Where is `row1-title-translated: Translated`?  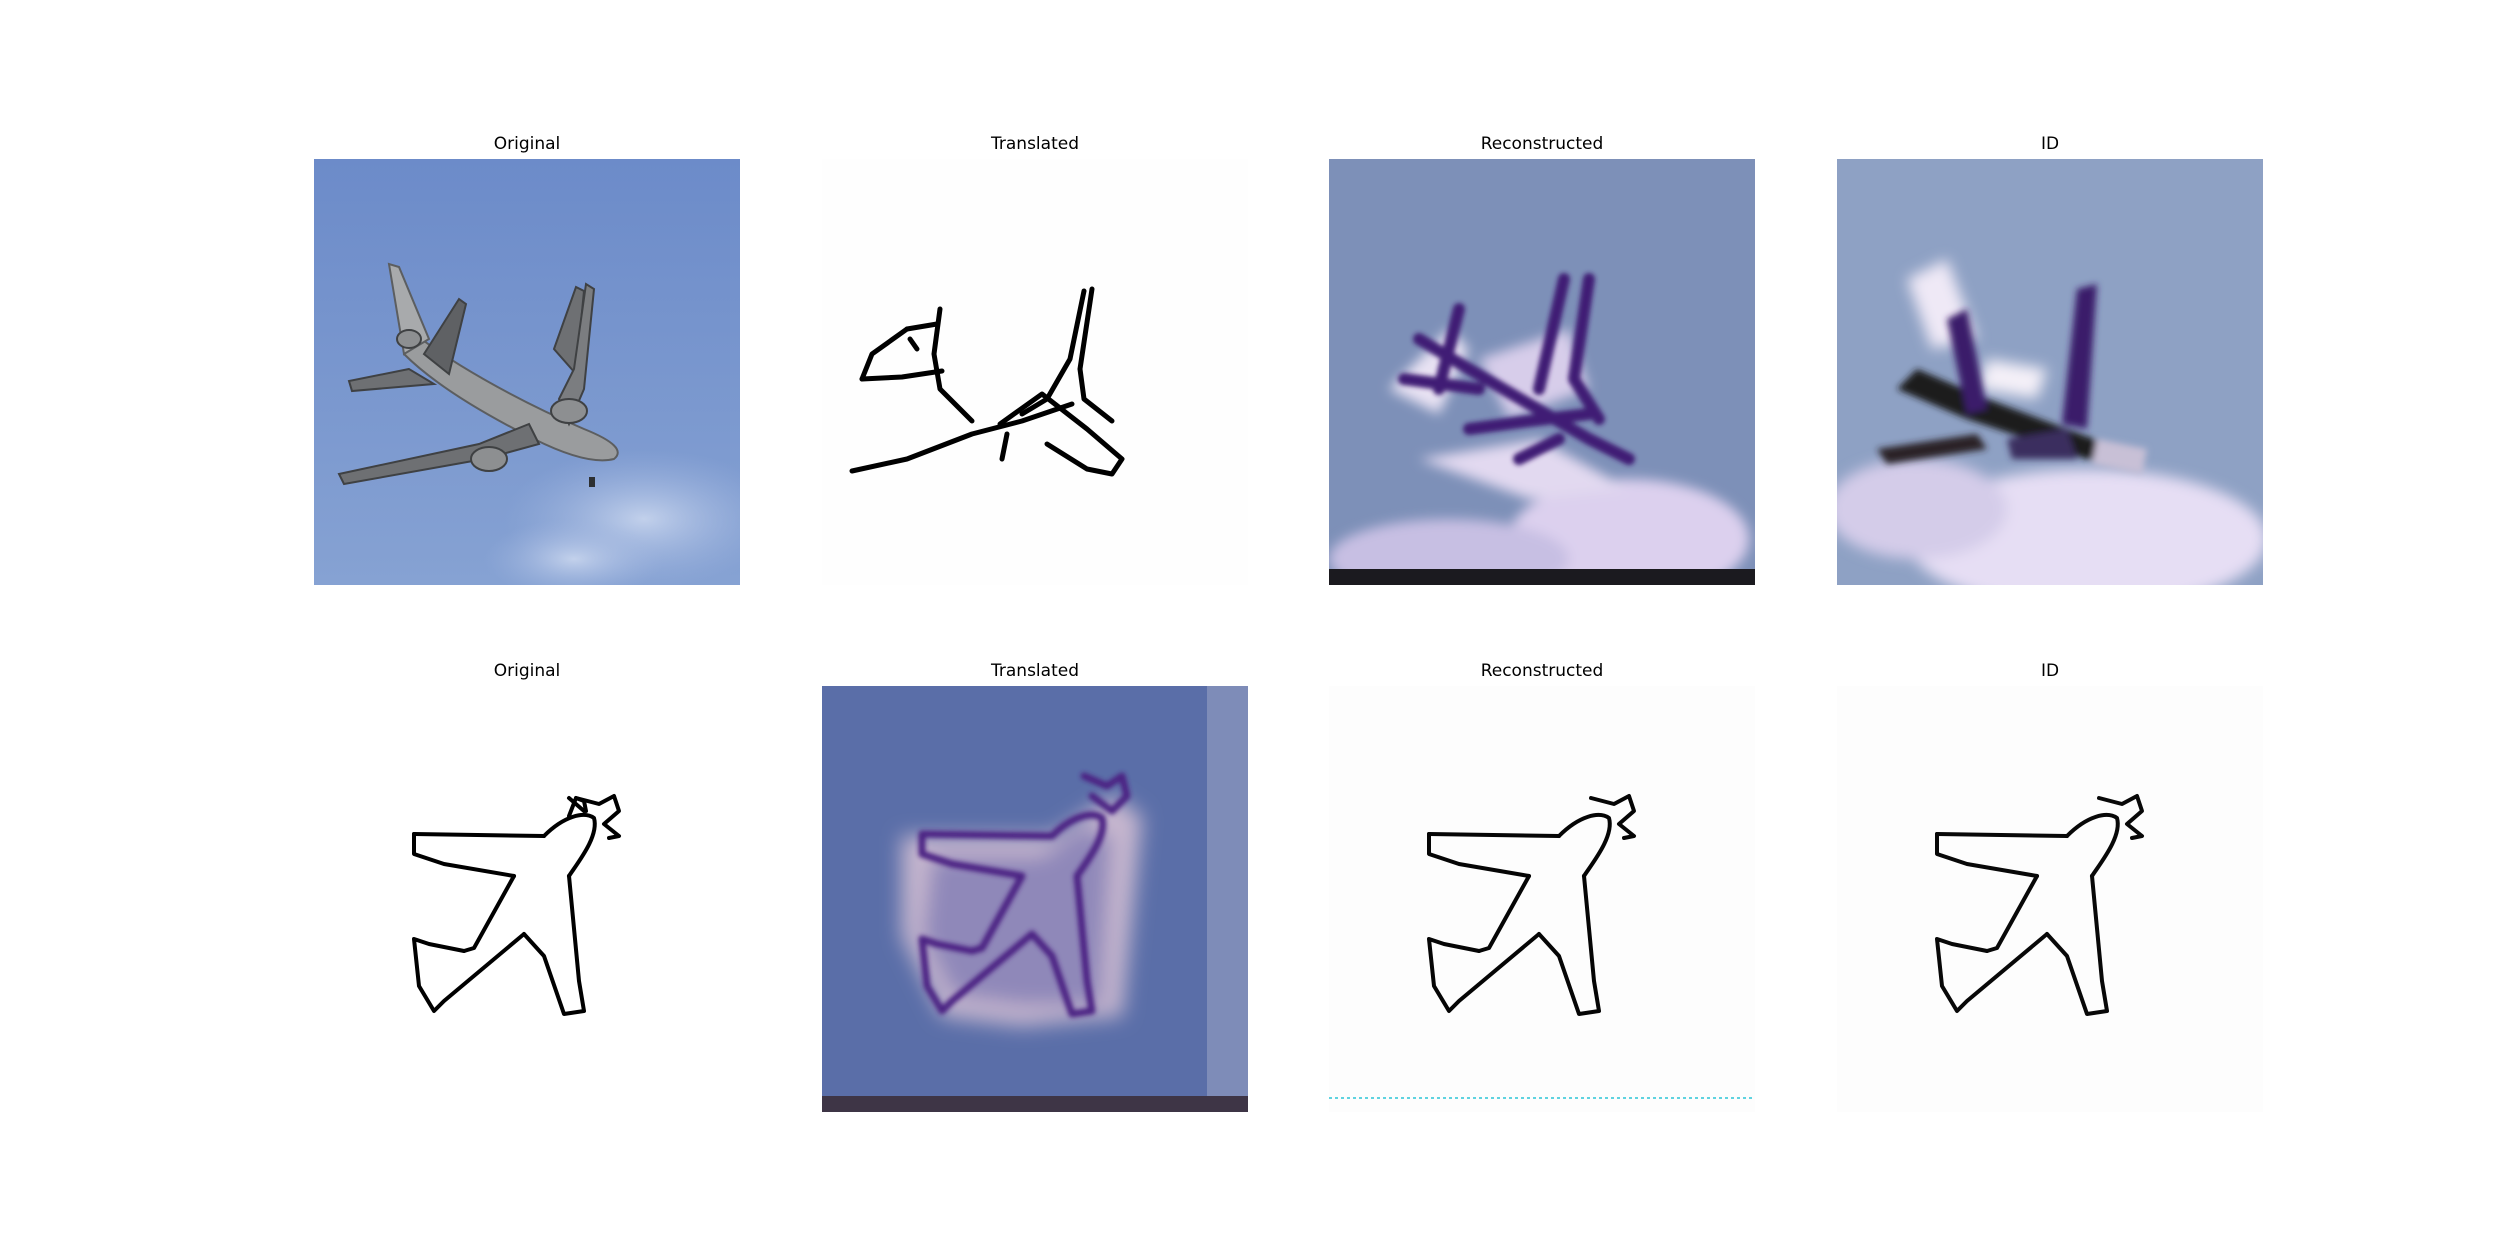 row1-title-translated: Translated is located at coordinates (1035, 144).